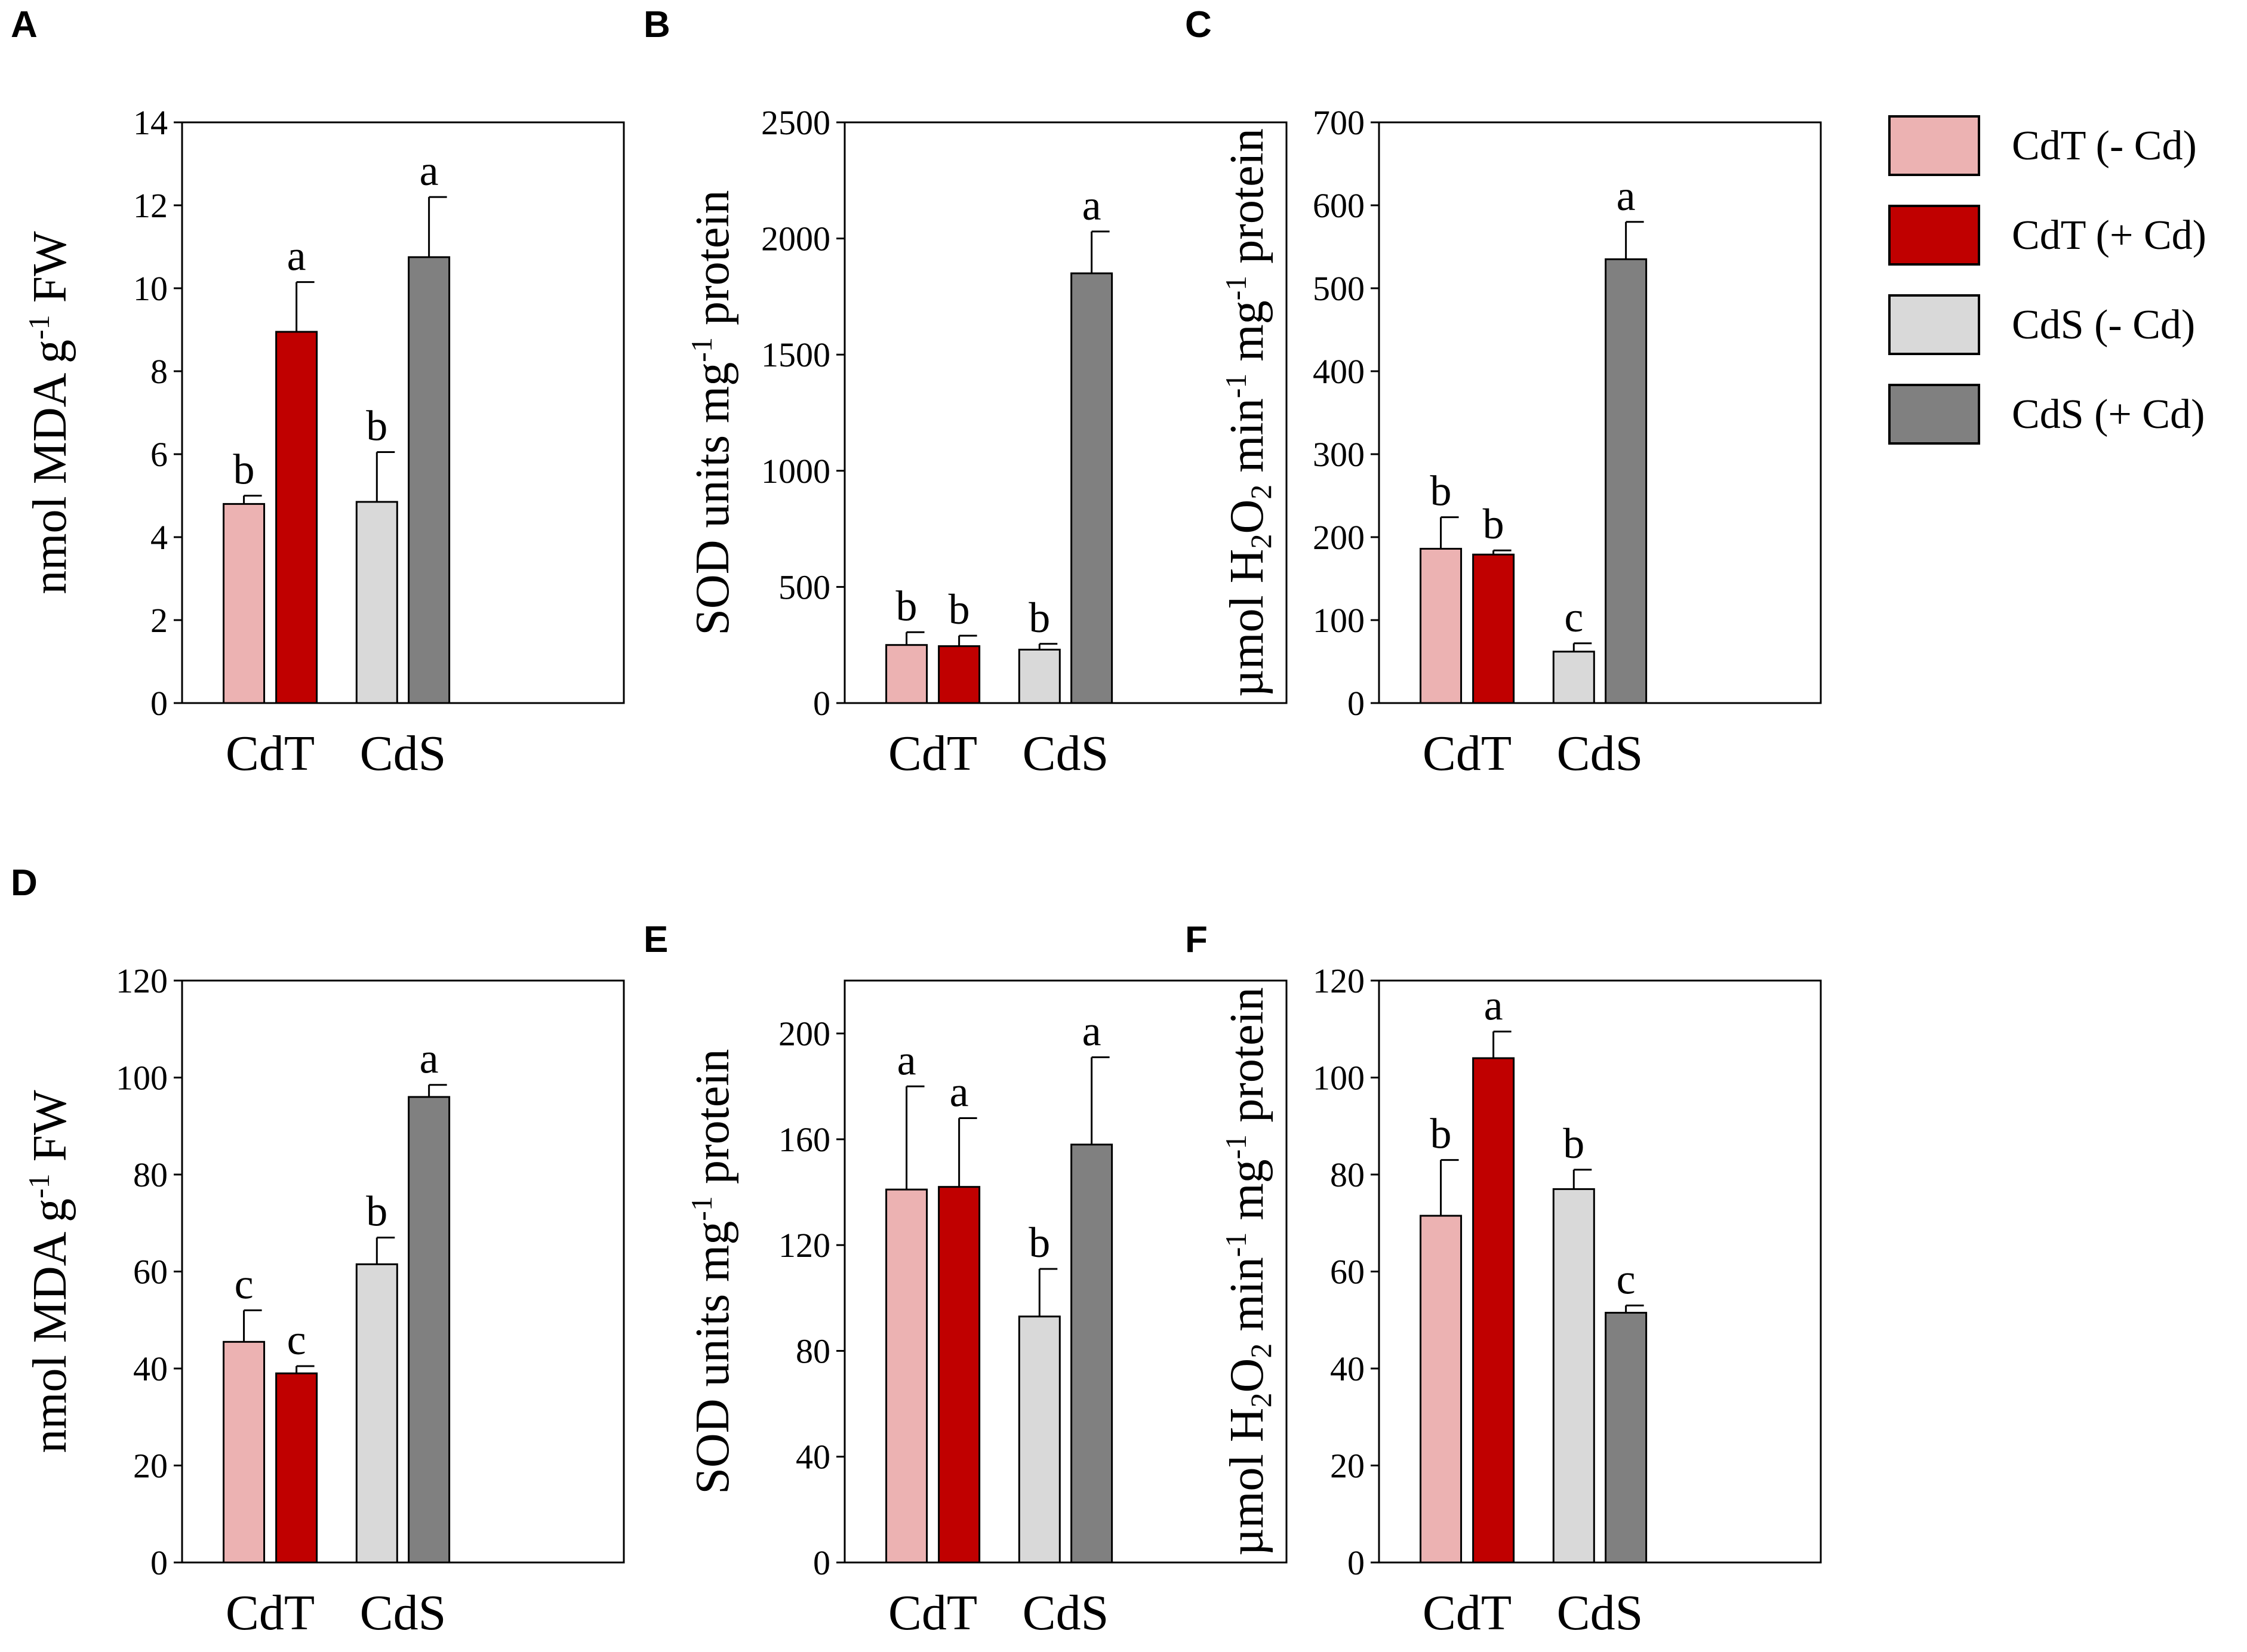 Image resolution: width=2247 pixels, height=1652 pixels. What do you see at coordinates (796, 239) in the screenshot?
I see `y-tick-label: 2000` at bounding box center [796, 239].